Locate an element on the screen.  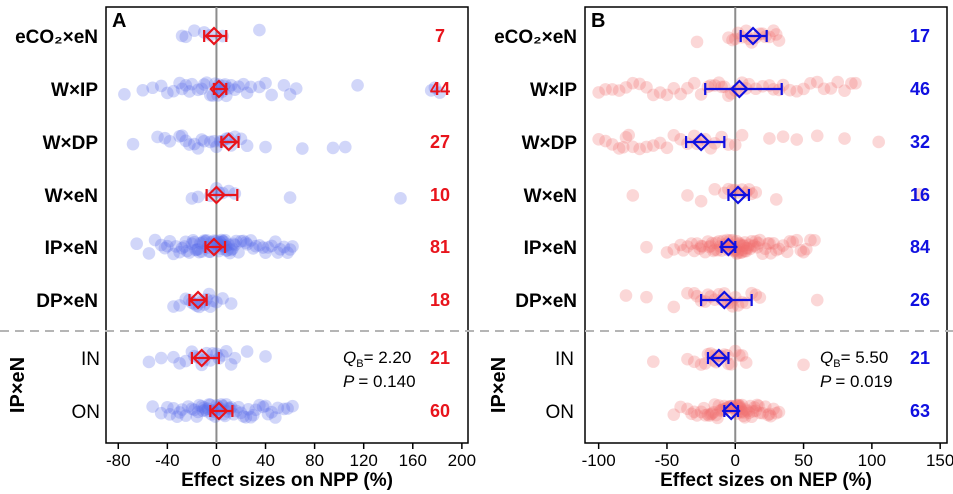
sample-count: 7 is located at coordinates (440, 36).